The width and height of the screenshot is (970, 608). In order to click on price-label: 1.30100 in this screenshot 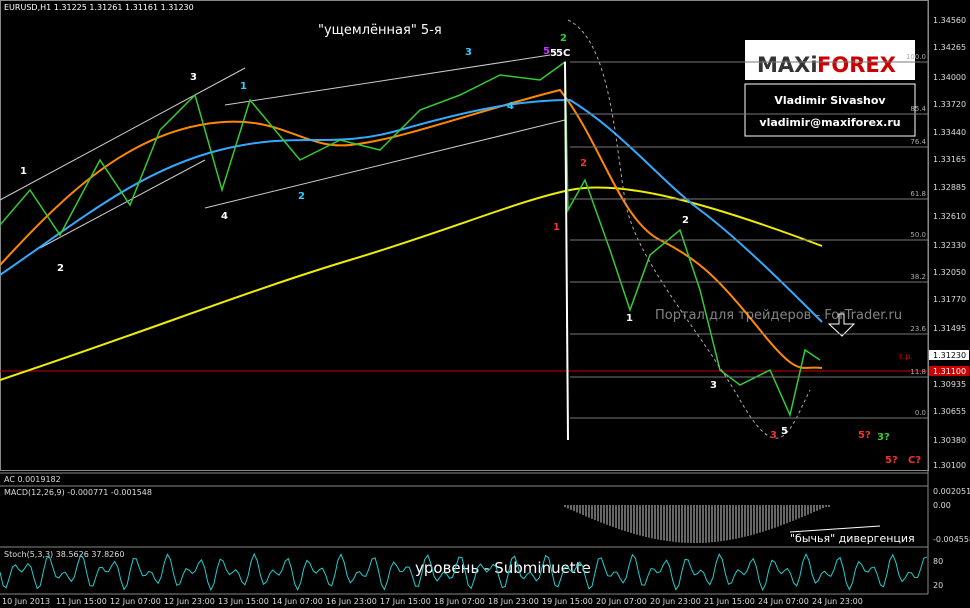, I will do `click(949, 465)`.